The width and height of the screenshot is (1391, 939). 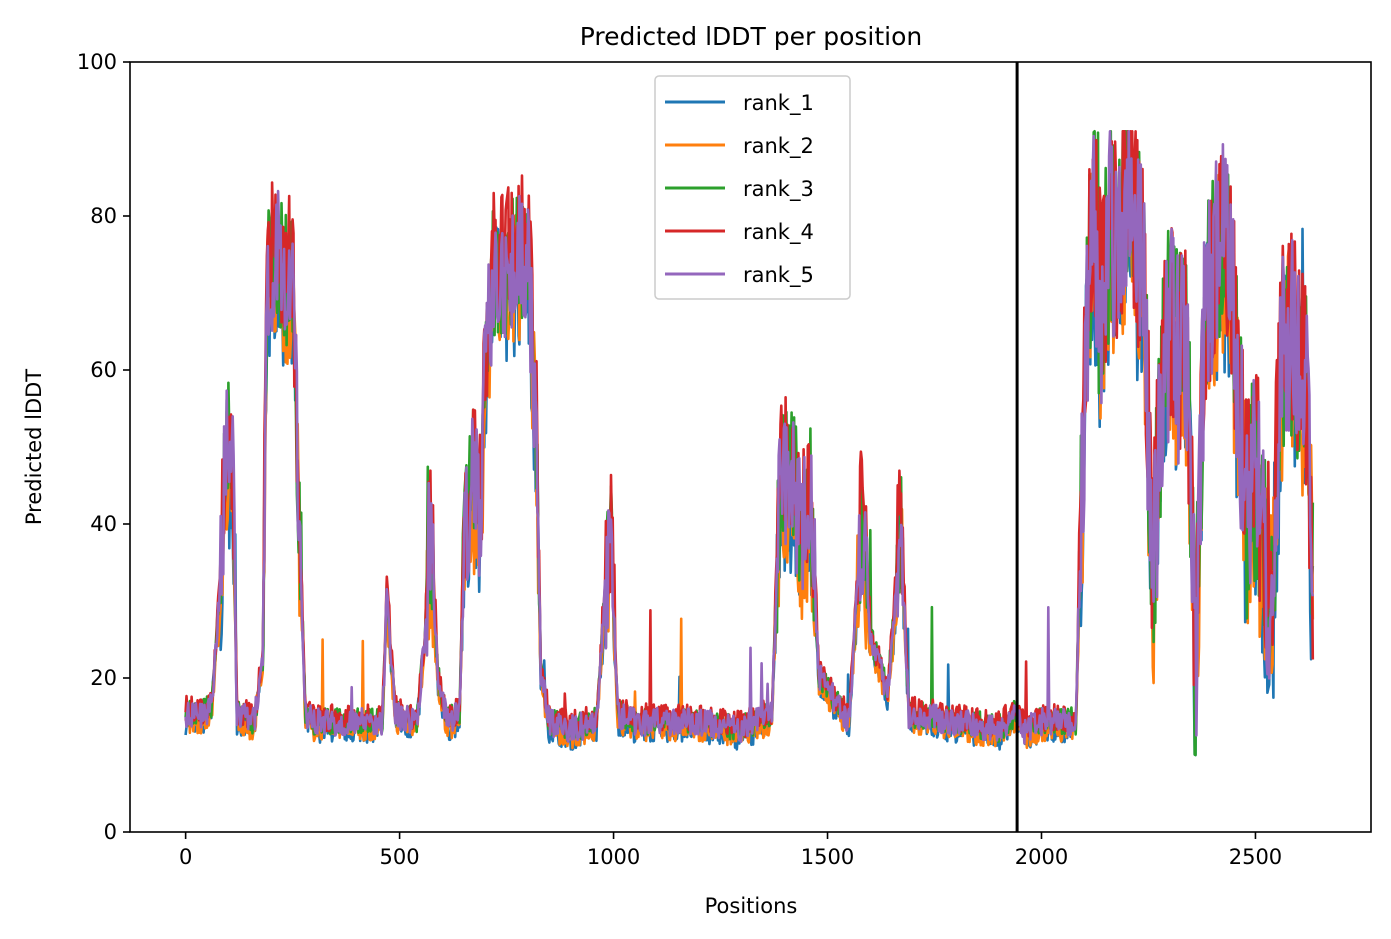 I want to click on legend-label: rank_3, so click(x=778, y=189).